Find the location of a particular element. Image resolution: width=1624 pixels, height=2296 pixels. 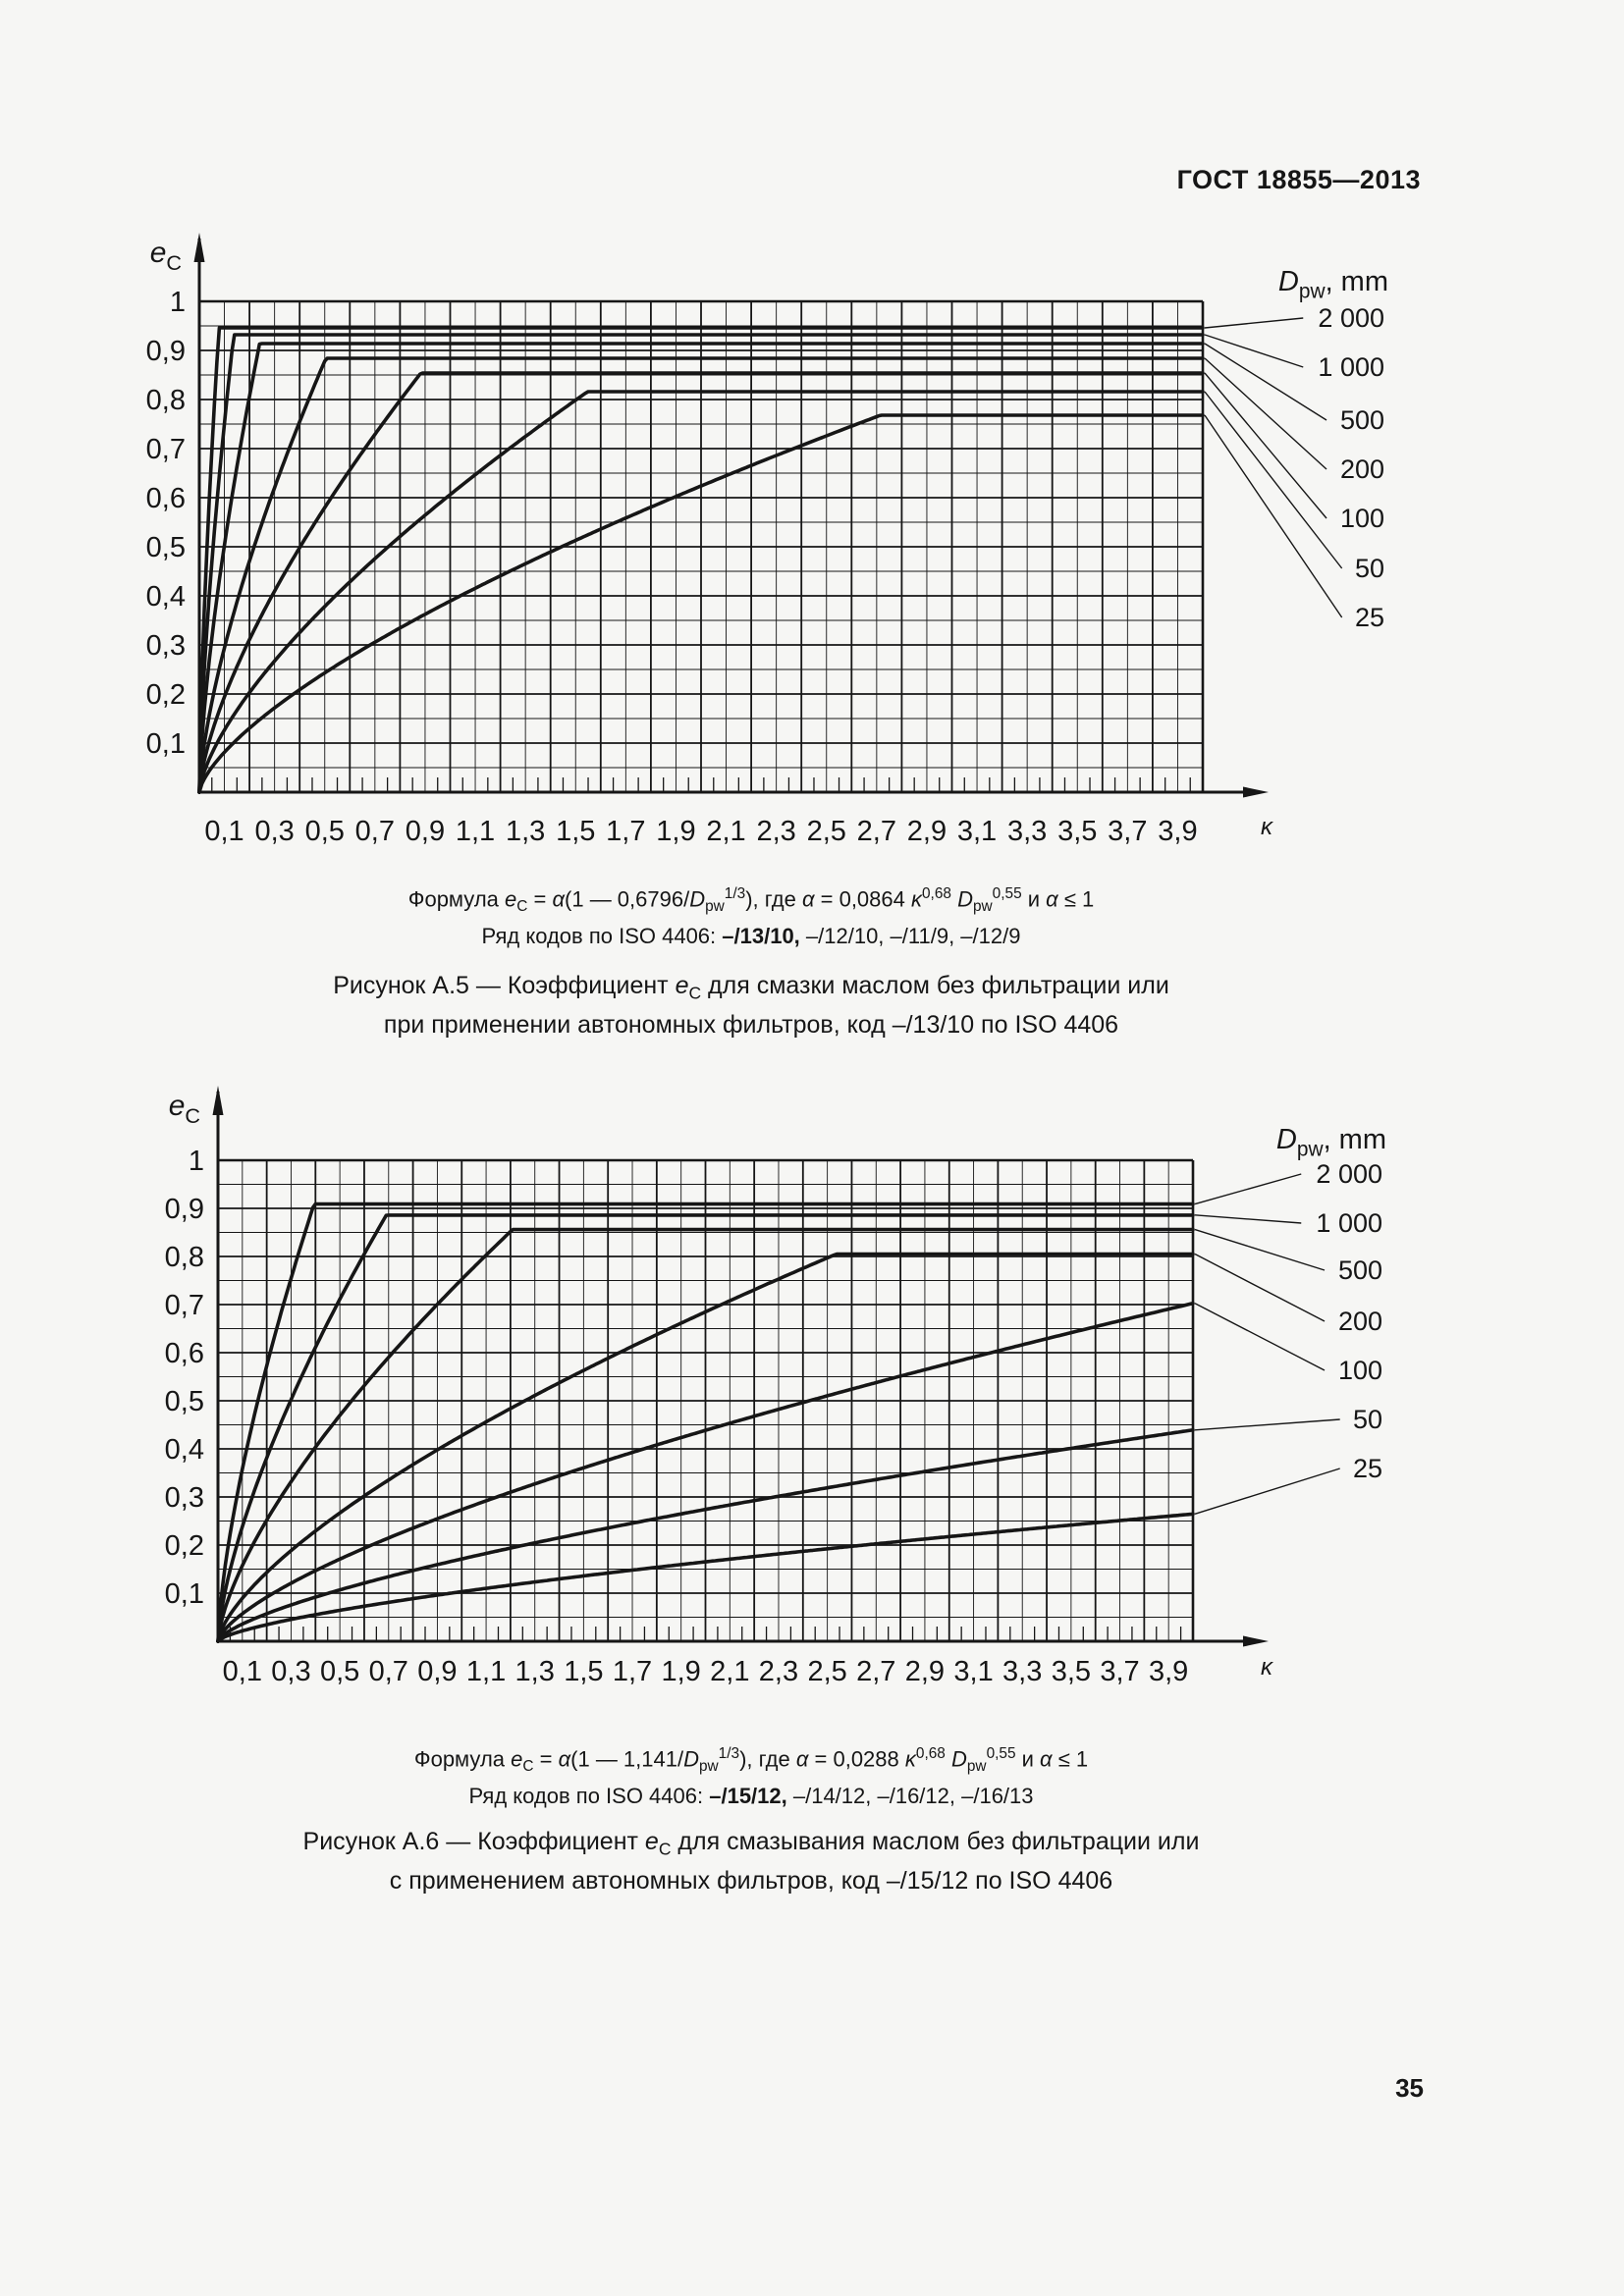

chart-a6-grid is located at coordinates (705, 1400).